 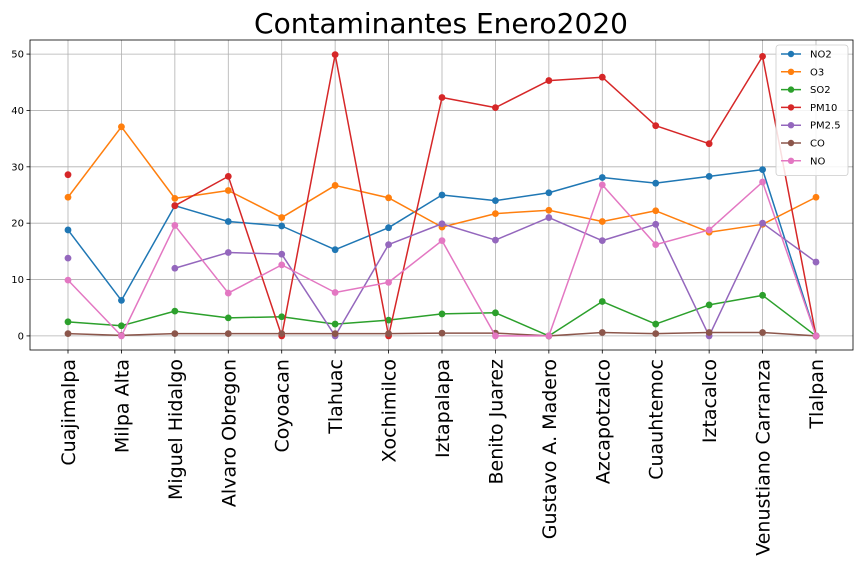 What do you see at coordinates (803, 144) in the screenshot?
I see `legend-entry: CO` at bounding box center [803, 144].